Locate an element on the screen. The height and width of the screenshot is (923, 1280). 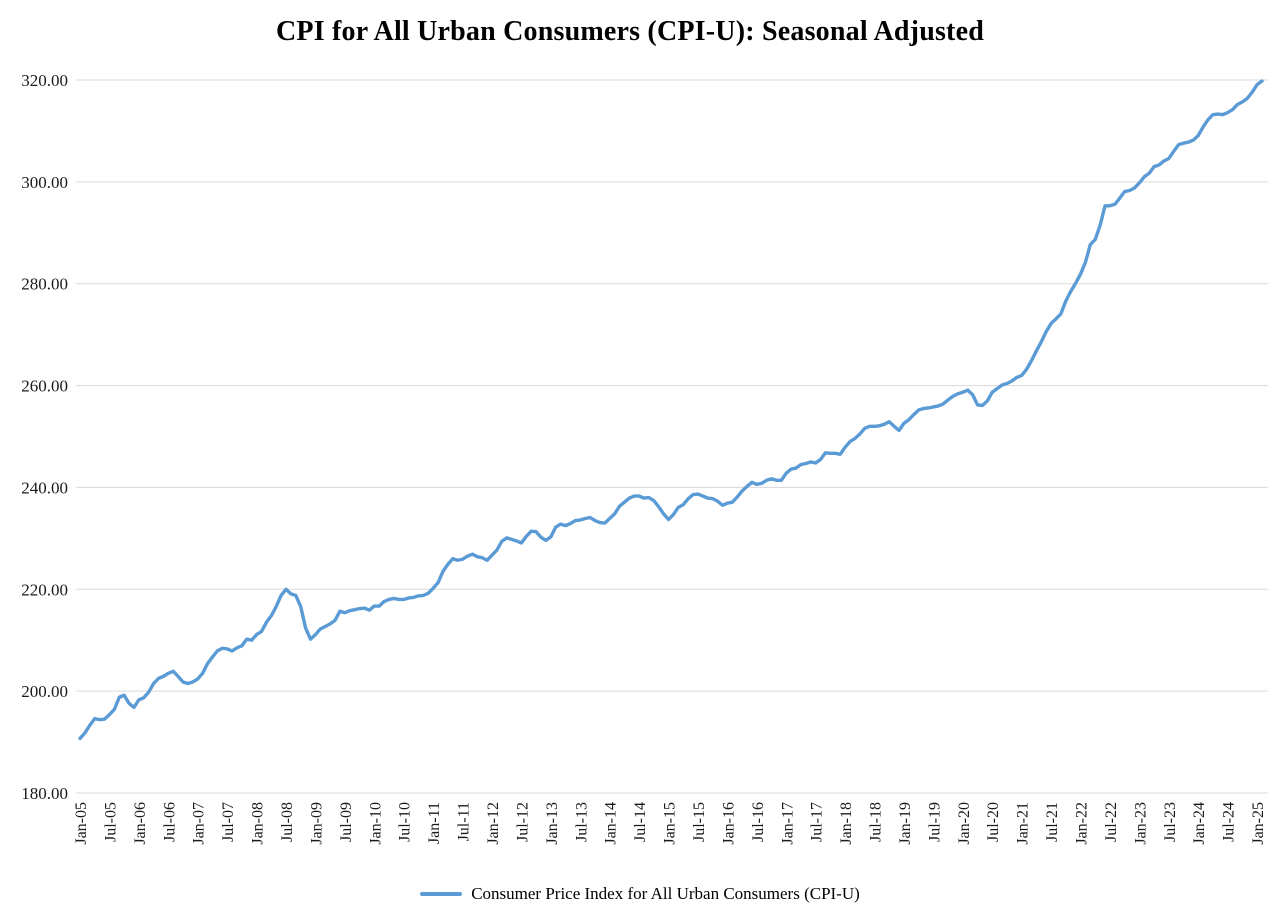
x-tick-label: Jul-11 is located at coordinates (464, 821).